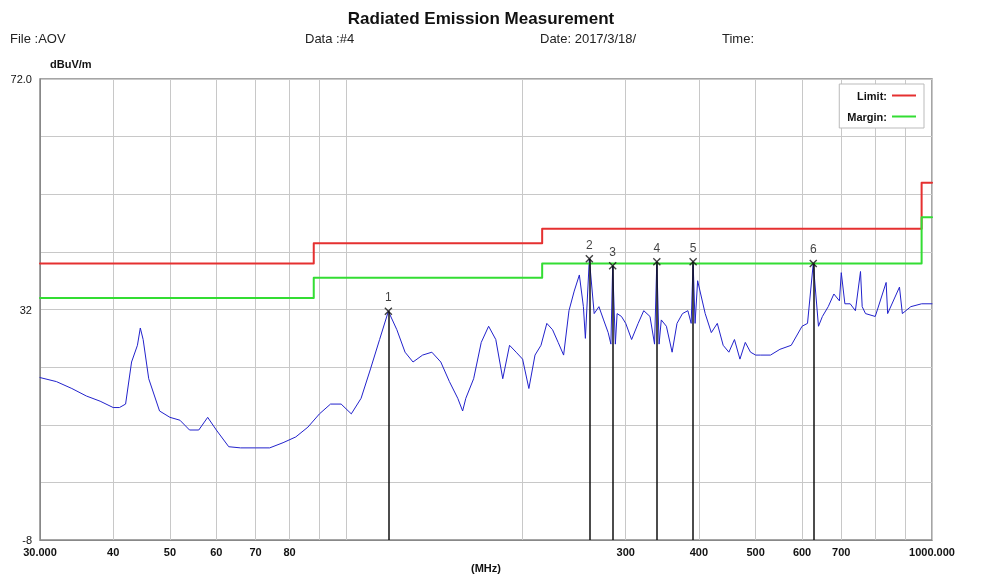 The height and width of the screenshot is (578, 1008). I want to click on x-tick-label: 1000.000, so click(932, 551).